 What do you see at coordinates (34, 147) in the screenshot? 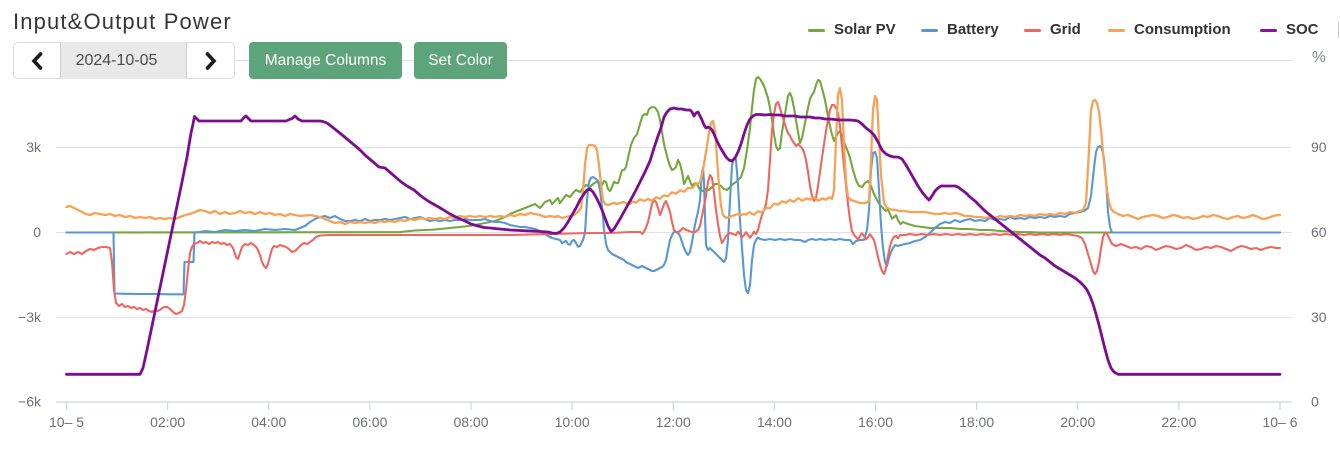
I see `svg-text: 3k` at bounding box center [34, 147].